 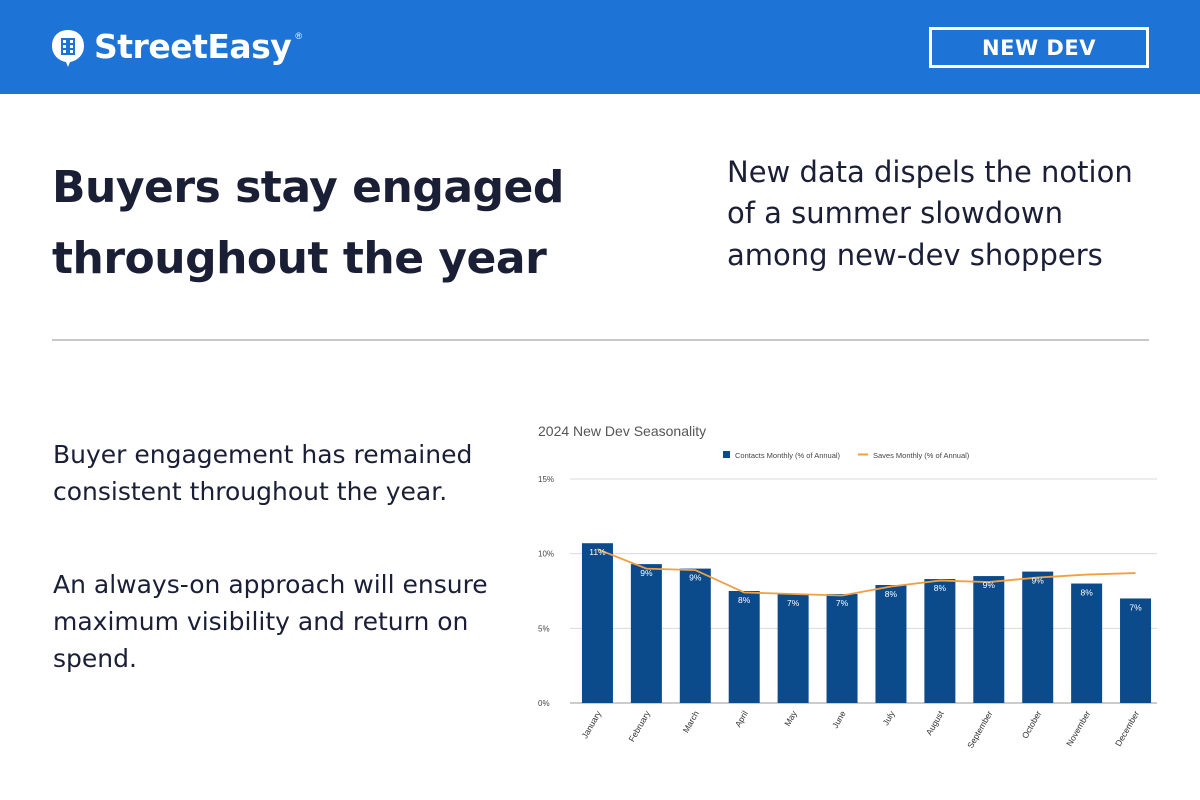 What do you see at coordinates (1078, 728) in the screenshot?
I see `x-tick-label: November` at bounding box center [1078, 728].